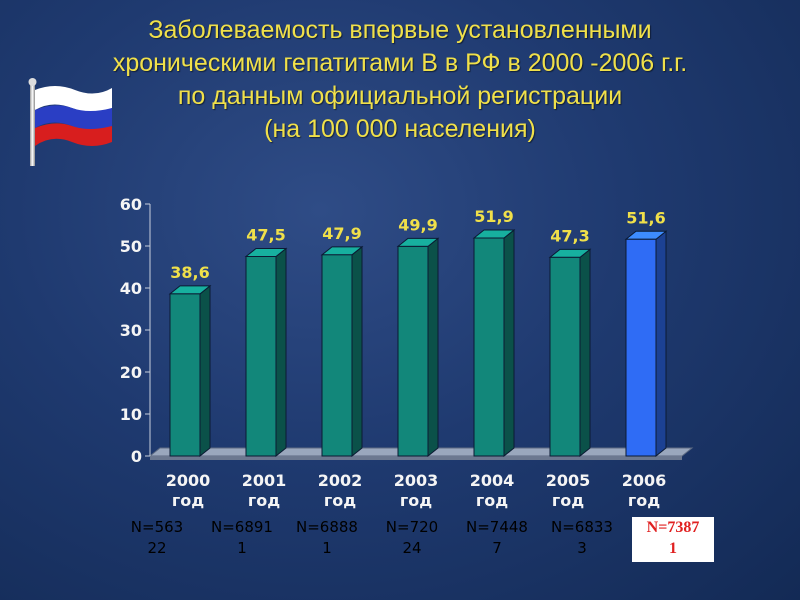  What do you see at coordinates (131, 372) in the screenshot?
I see `y-tick-label: 20` at bounding box center [131, 372].